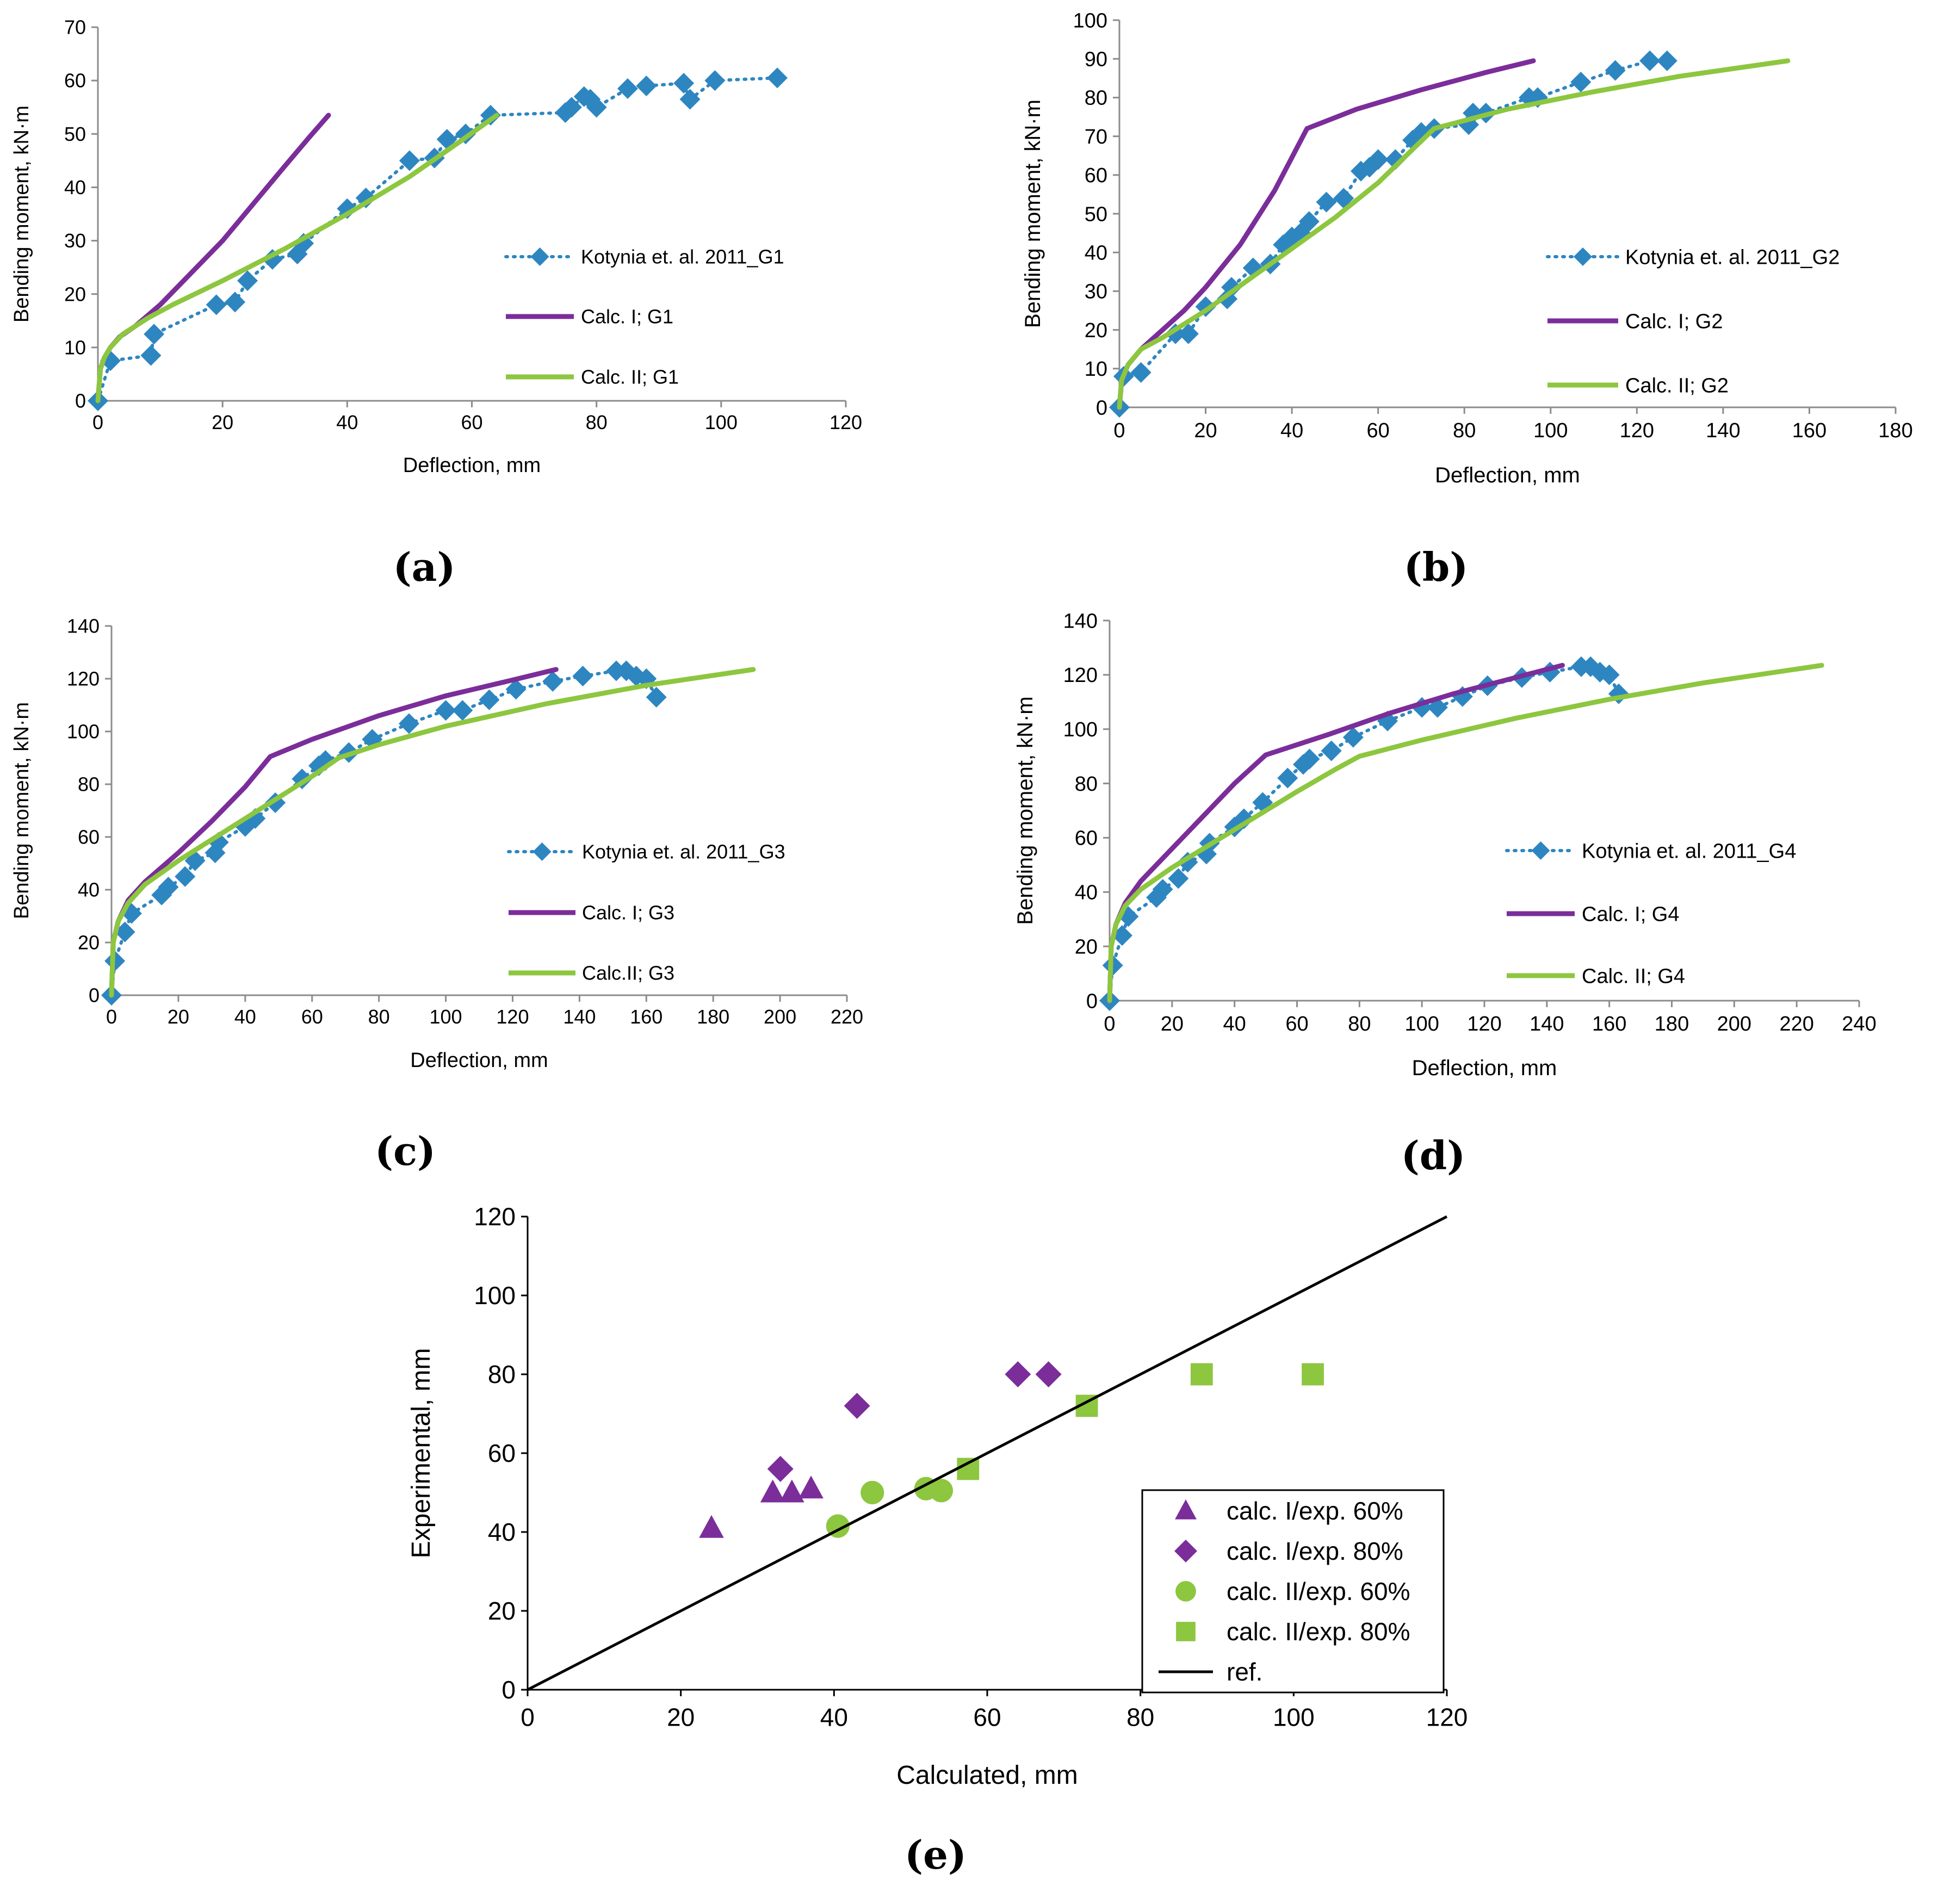  I want to click on legend-marker-square, so click(1186, 1631).